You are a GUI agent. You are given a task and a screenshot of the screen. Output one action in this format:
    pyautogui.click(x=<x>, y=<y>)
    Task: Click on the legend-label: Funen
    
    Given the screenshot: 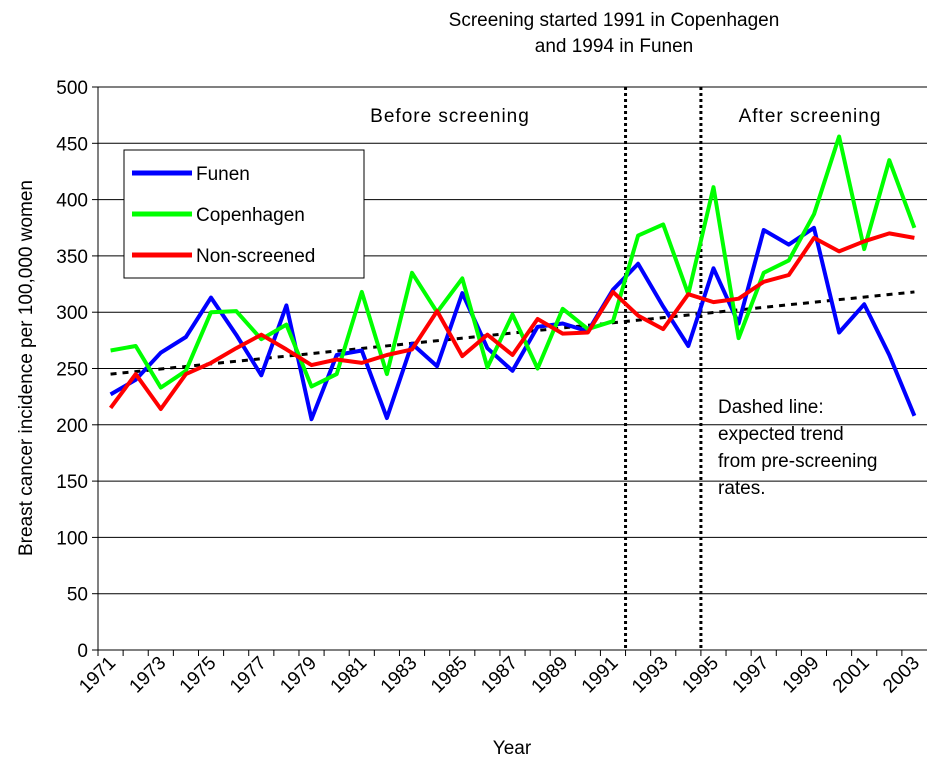 What is the action you would take?
    pyautogui.click(x=223, y=174)
    